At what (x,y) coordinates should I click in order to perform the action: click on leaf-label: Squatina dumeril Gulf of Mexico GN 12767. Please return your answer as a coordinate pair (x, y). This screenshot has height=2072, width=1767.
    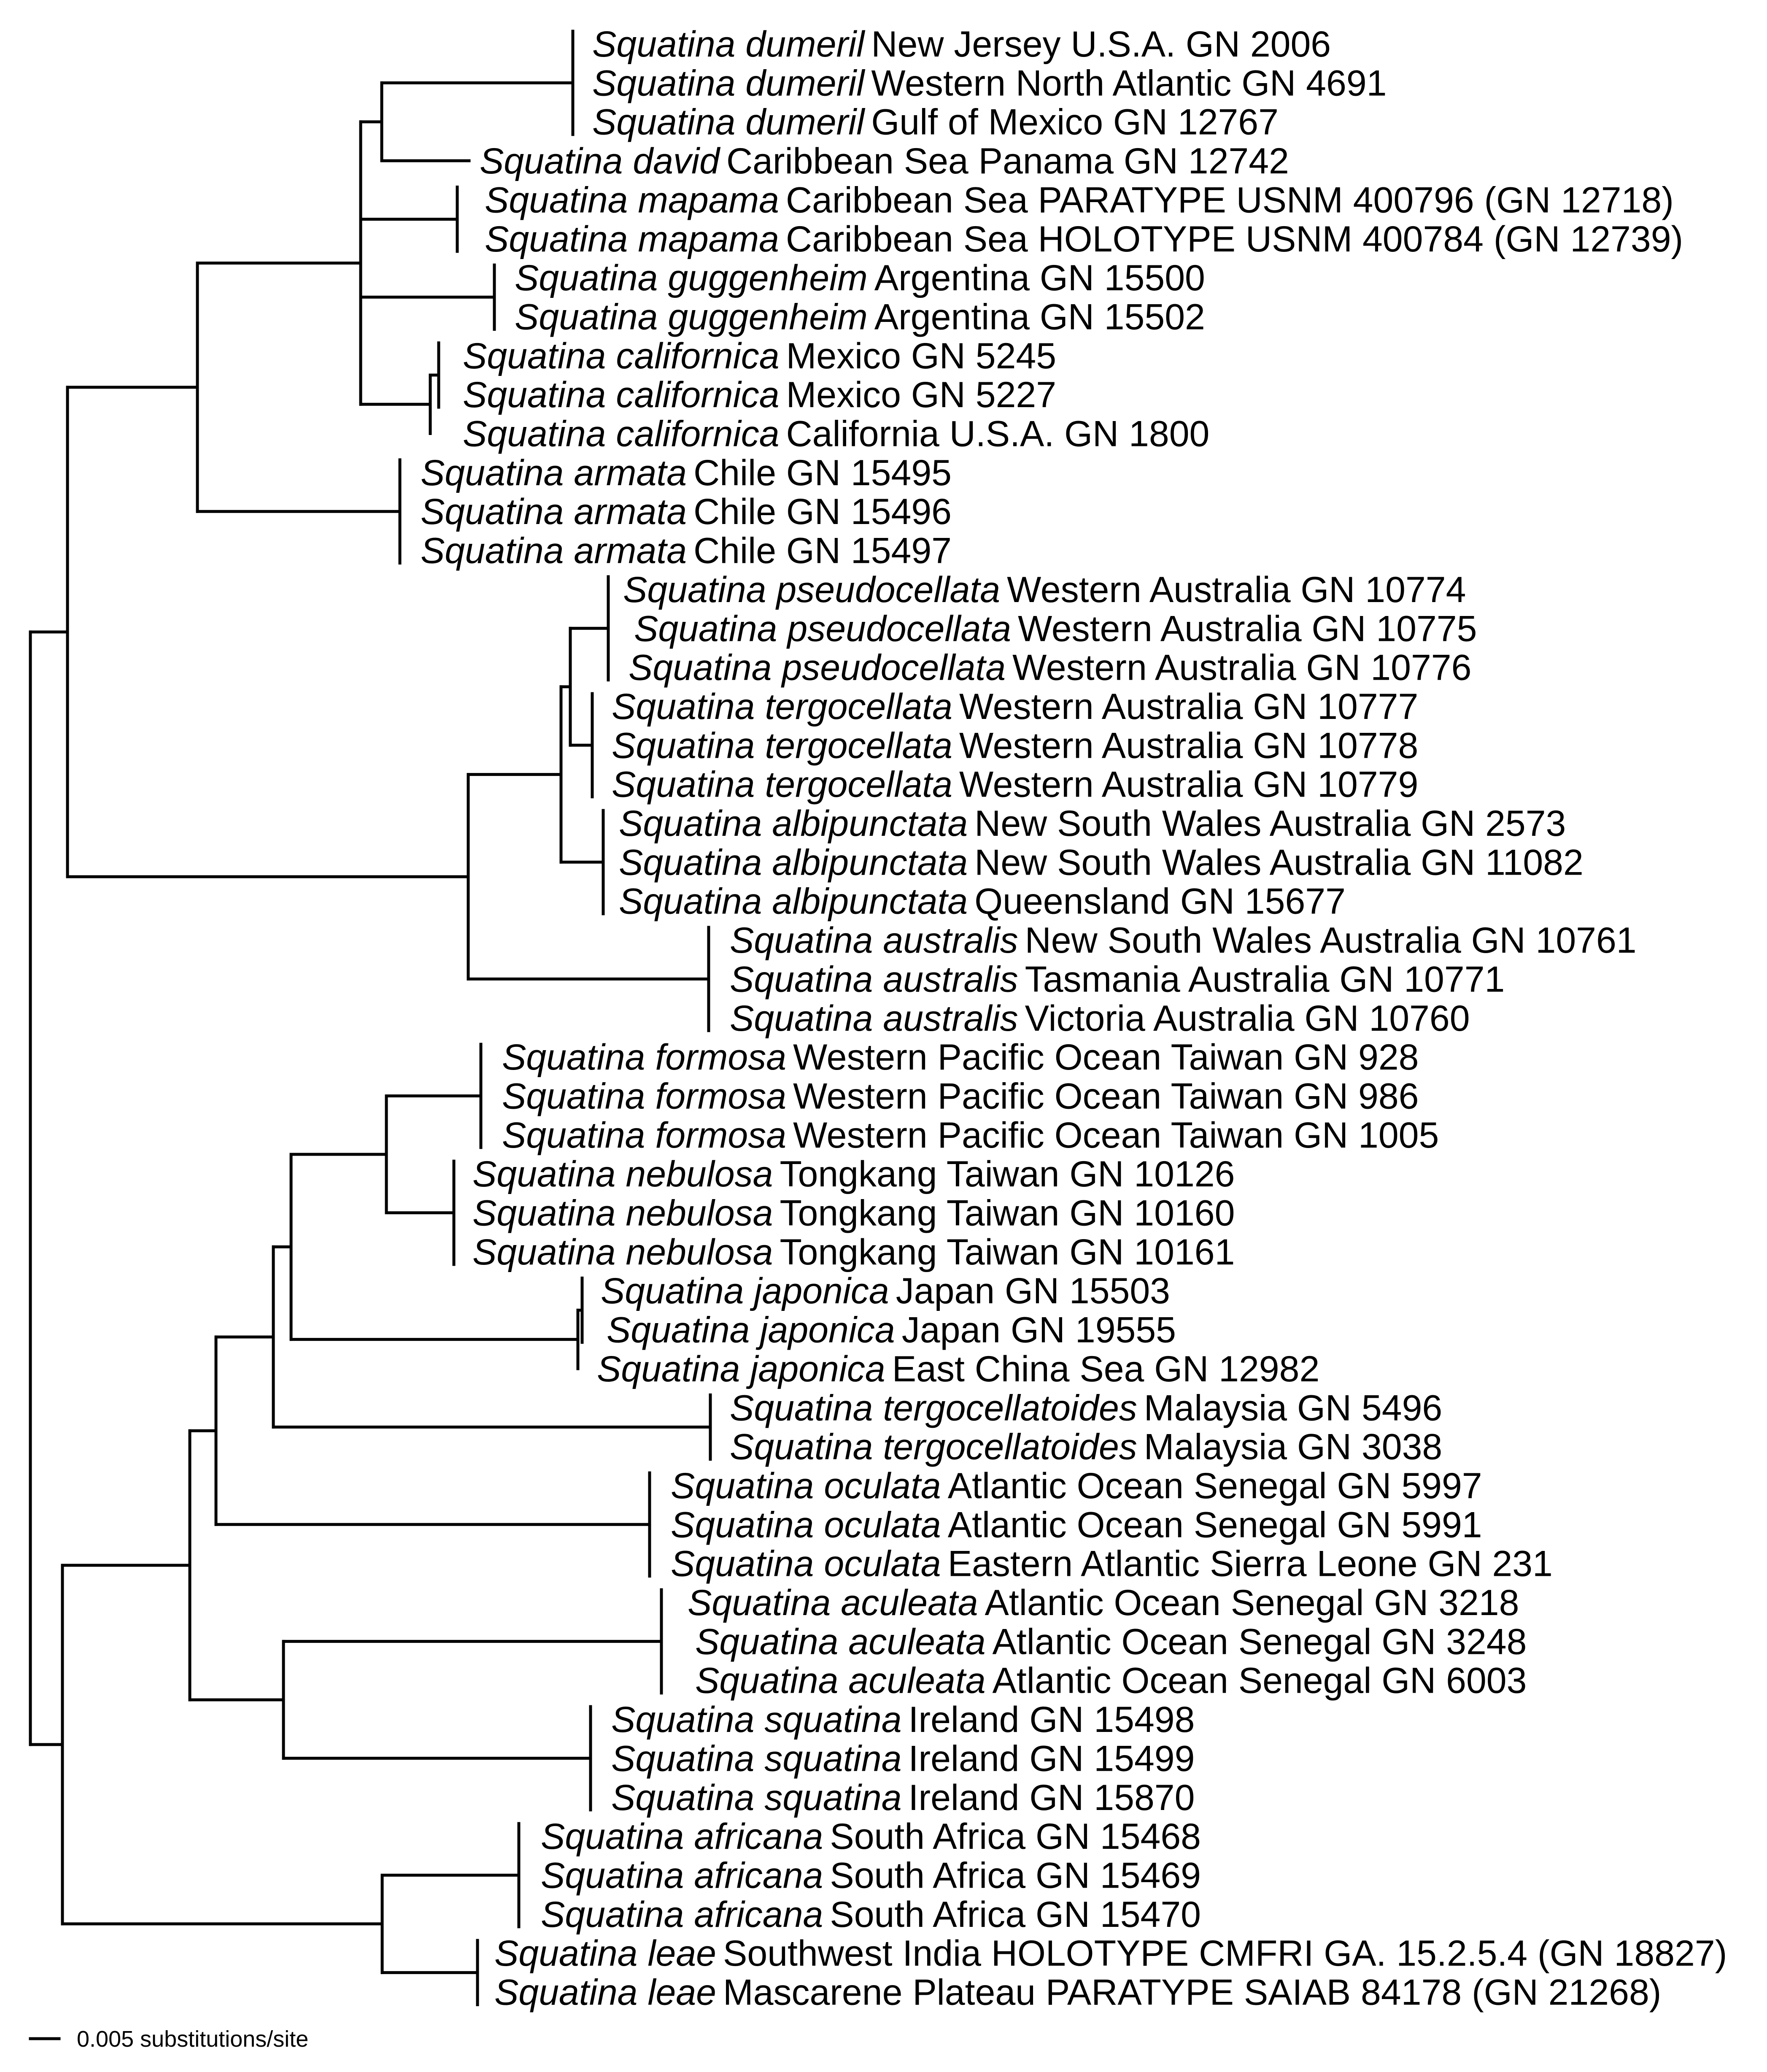
    Looking at the image, I should click on (935, 123).